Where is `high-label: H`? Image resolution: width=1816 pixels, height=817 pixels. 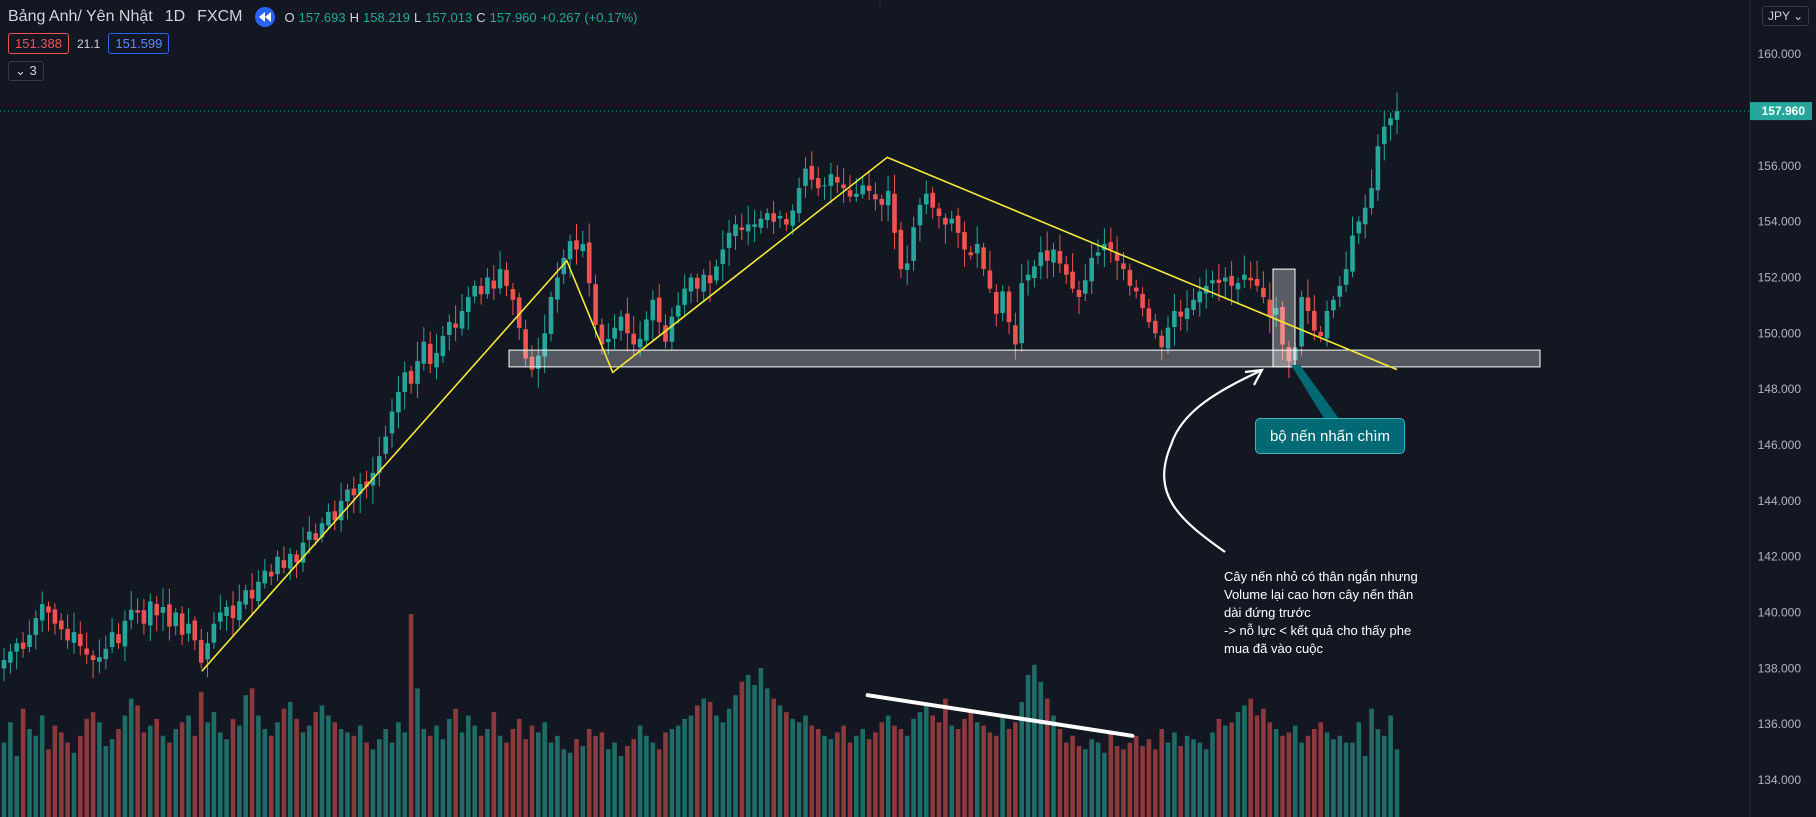
high-label: H is located at coordinates (354, 17).